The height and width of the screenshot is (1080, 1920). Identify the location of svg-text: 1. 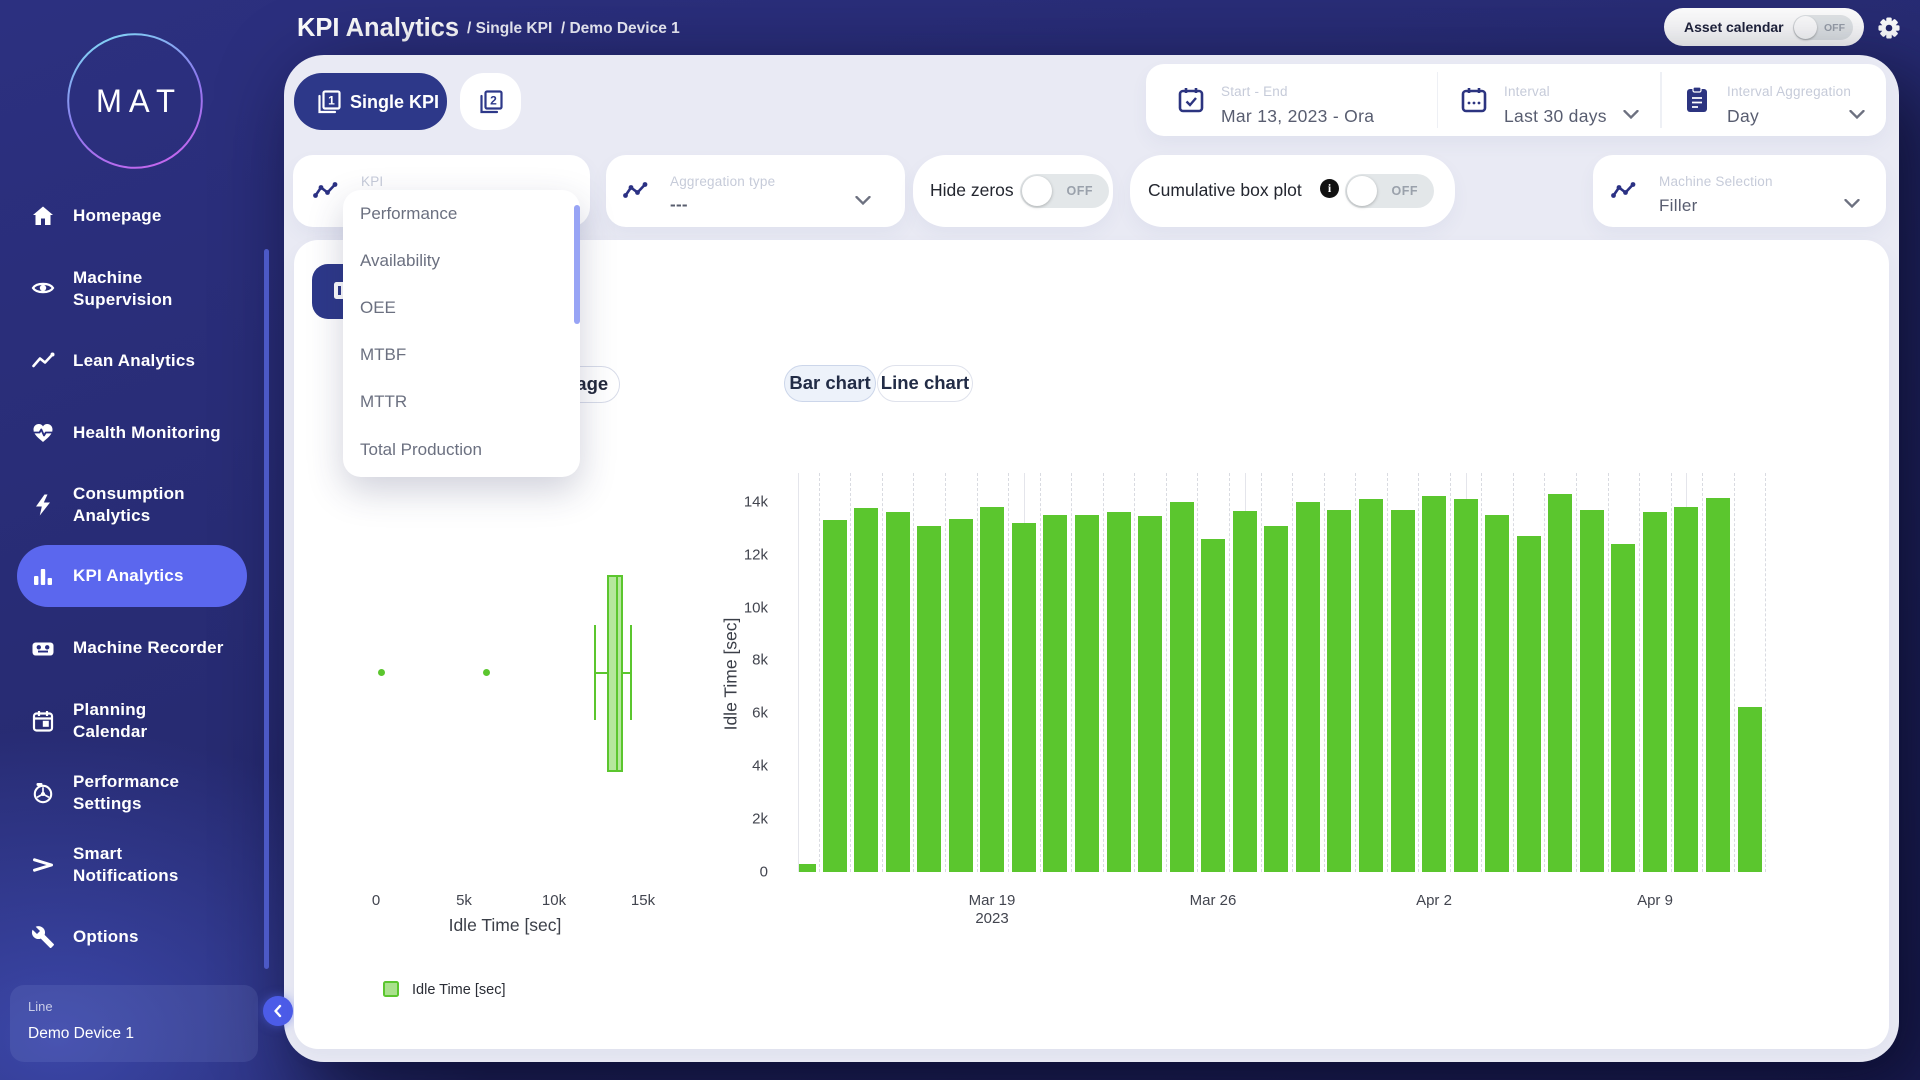
(331, 101).